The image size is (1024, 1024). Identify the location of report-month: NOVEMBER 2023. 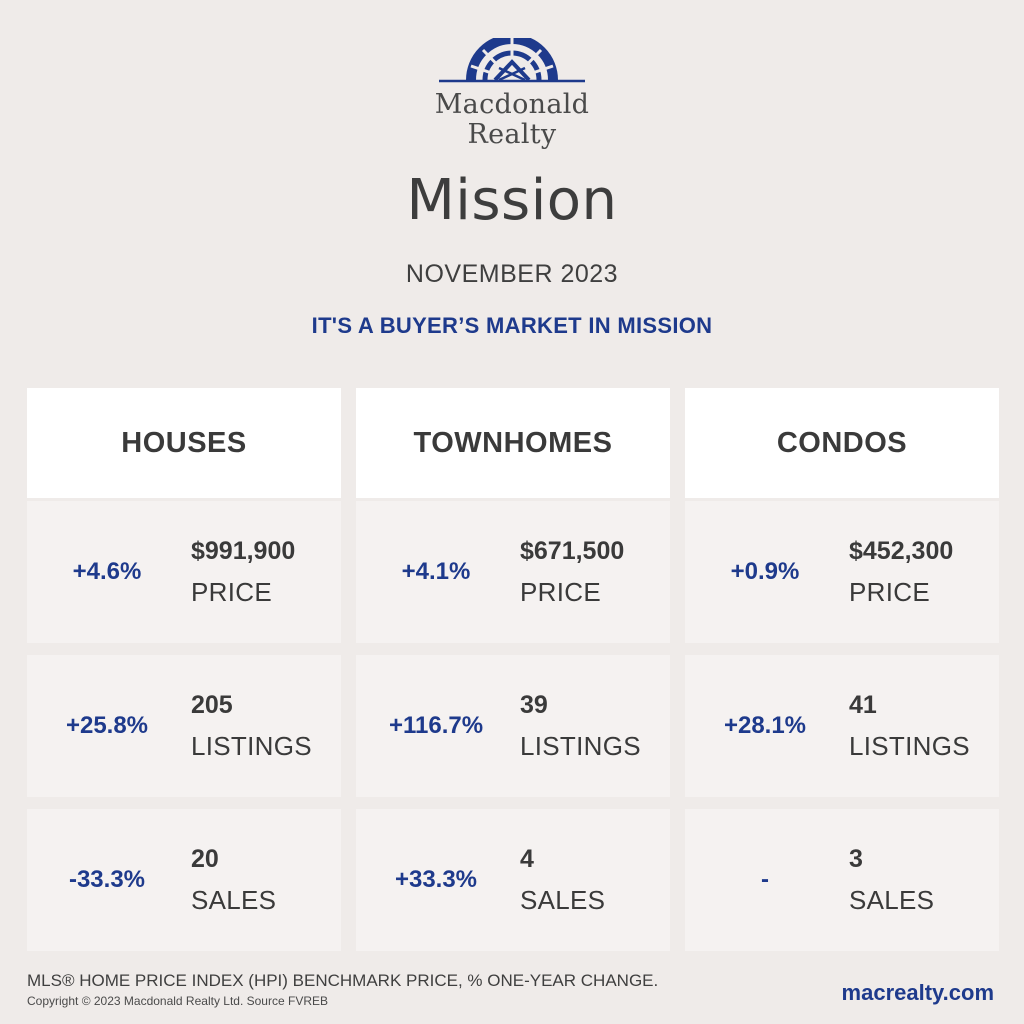
(512, 274).